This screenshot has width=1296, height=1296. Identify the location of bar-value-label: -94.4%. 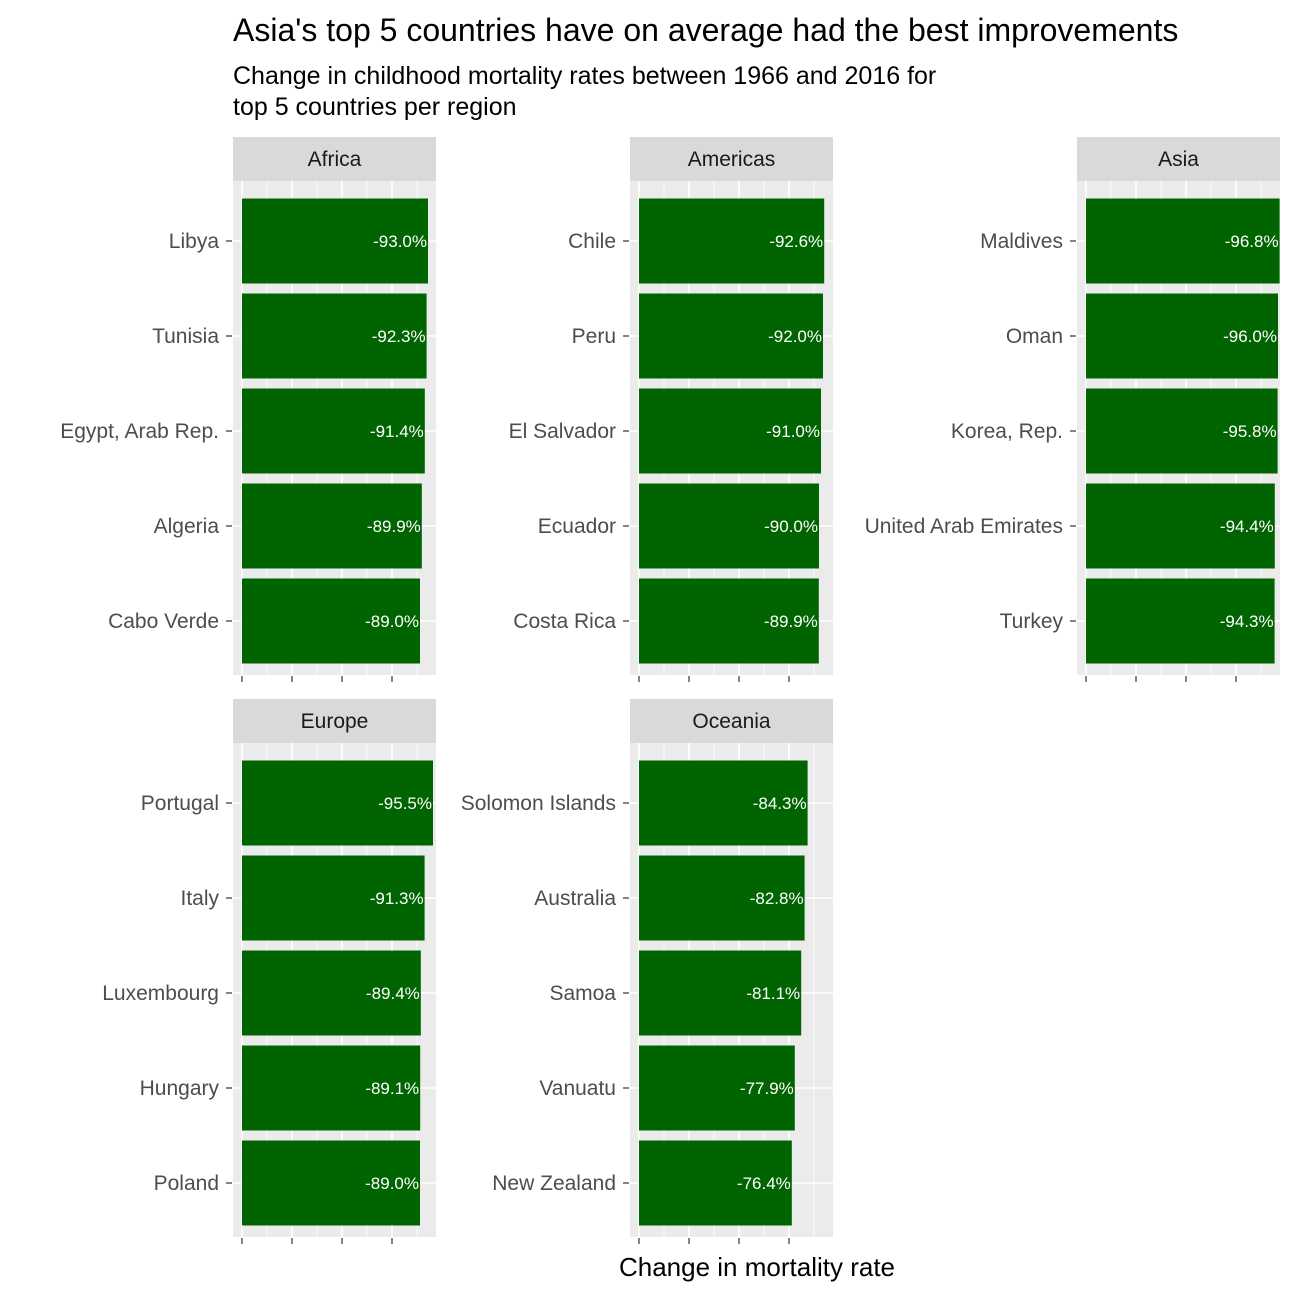
(1247, 526).